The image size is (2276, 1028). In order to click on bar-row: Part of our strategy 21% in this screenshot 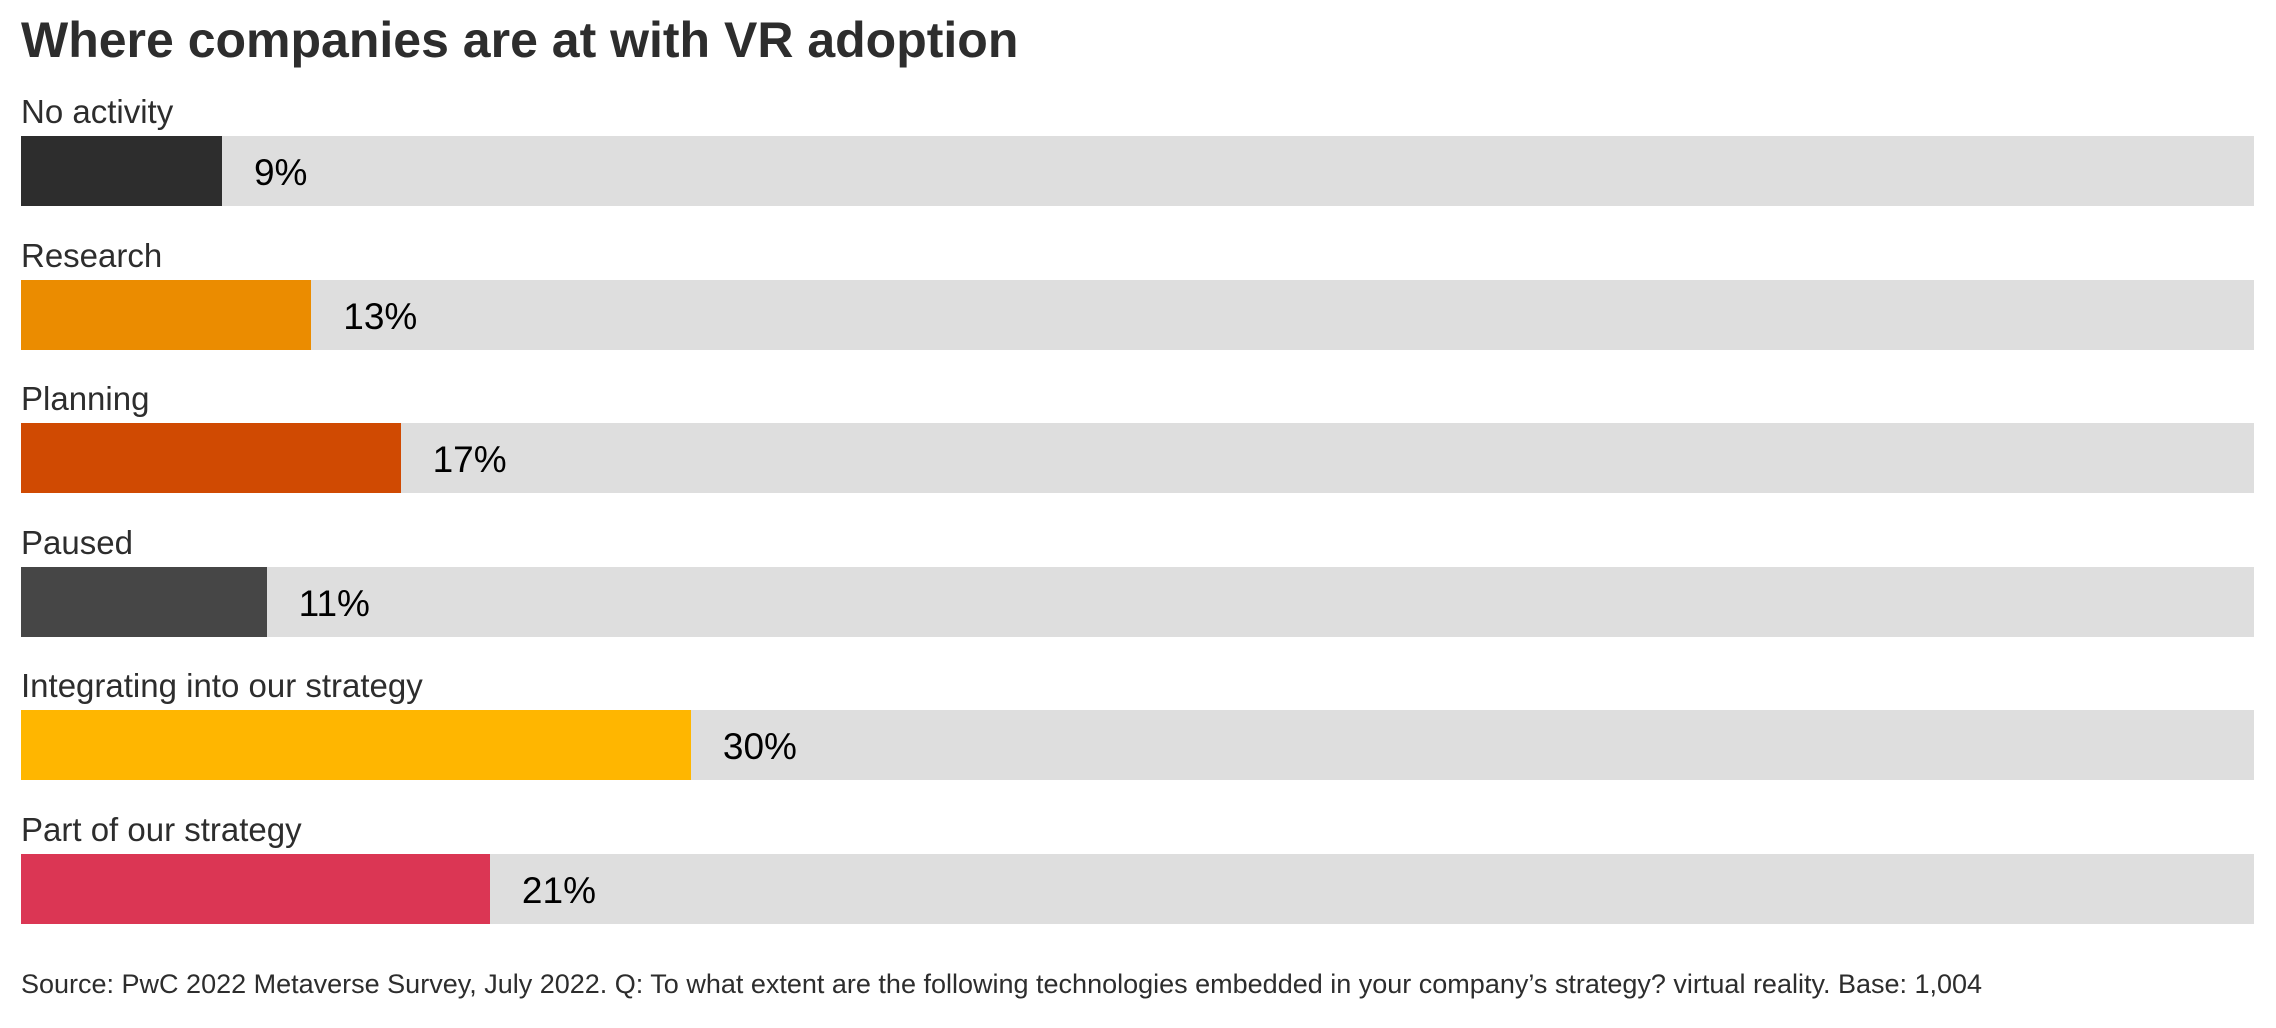, I will do `click(1137, 870)`.